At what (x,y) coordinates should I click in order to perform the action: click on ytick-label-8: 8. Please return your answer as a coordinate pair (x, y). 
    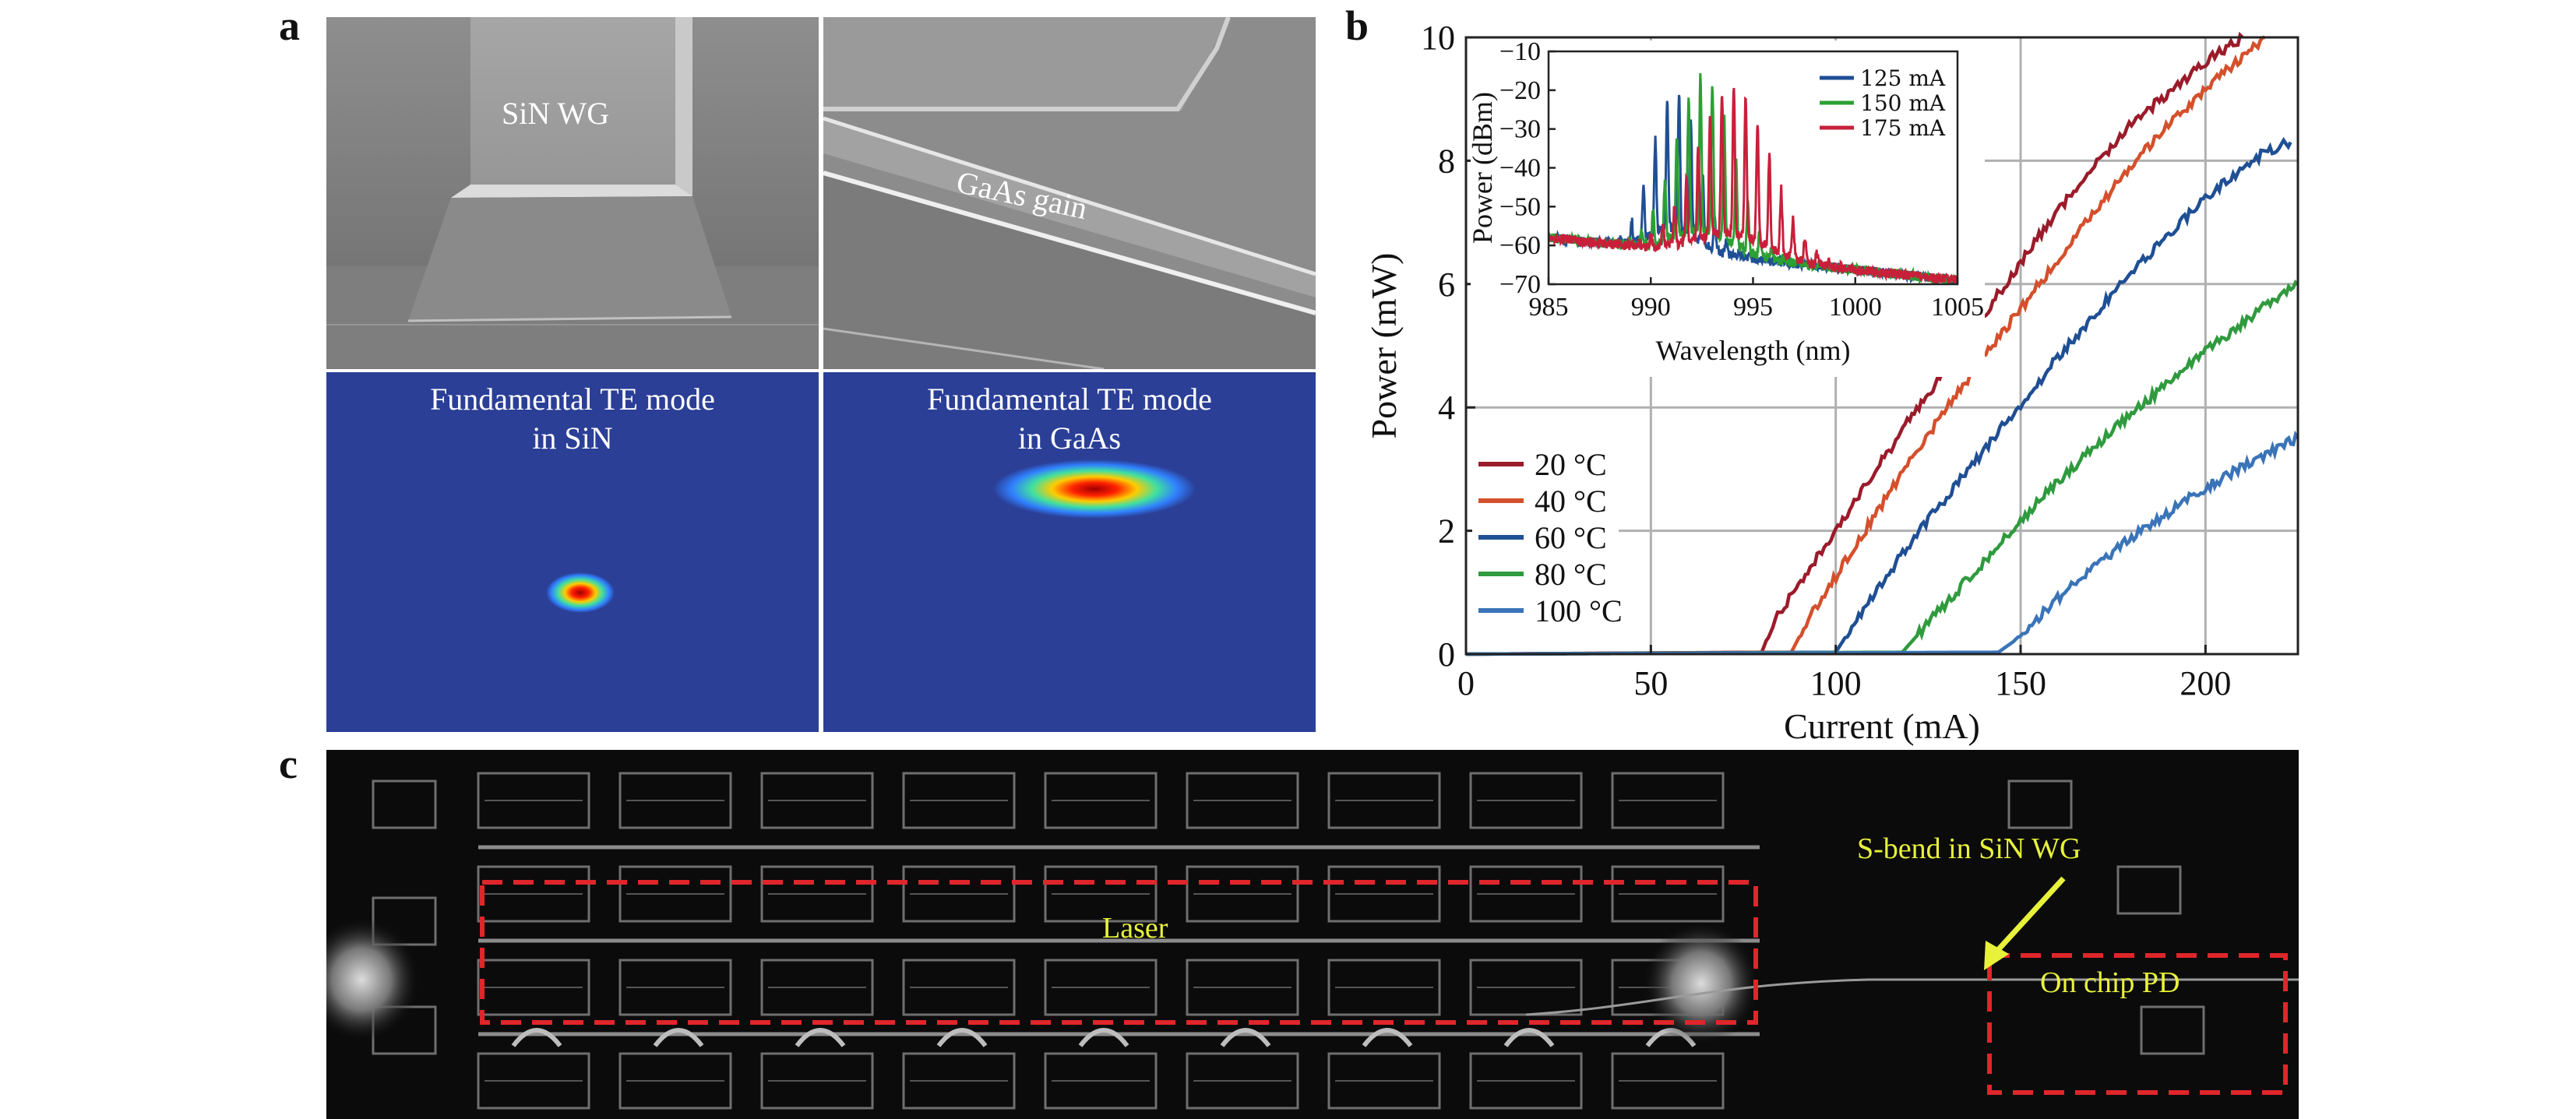
    Looking at the image, I should click on (1446, 161).